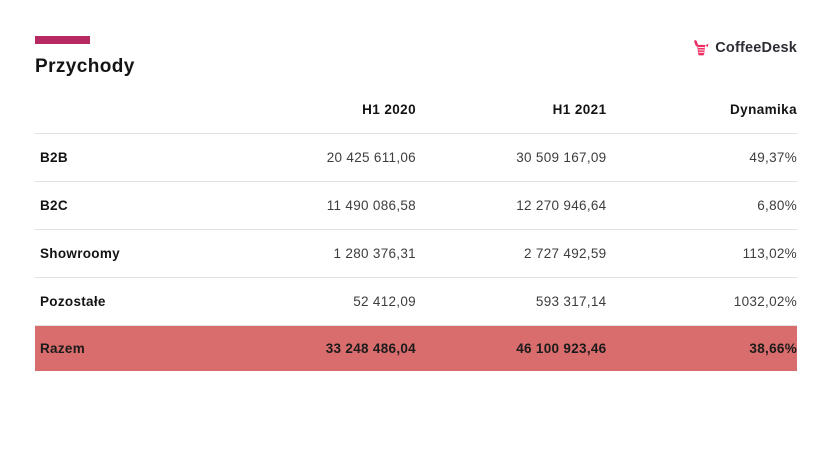 This screenshot has width=832, height=468. I want to click on cell-dynamika: 113,02%, so click(701, 253).